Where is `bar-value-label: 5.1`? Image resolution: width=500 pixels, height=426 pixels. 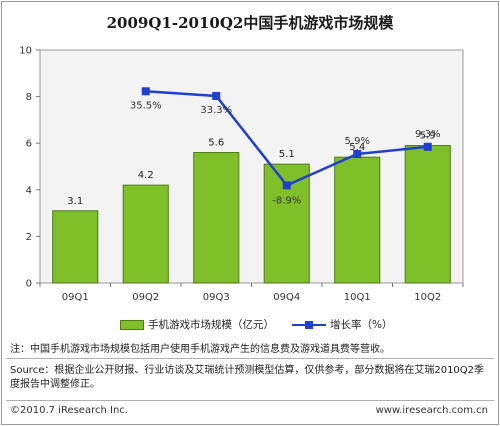
bar-value-label: 5.1 is located at coordinates (287, 154).